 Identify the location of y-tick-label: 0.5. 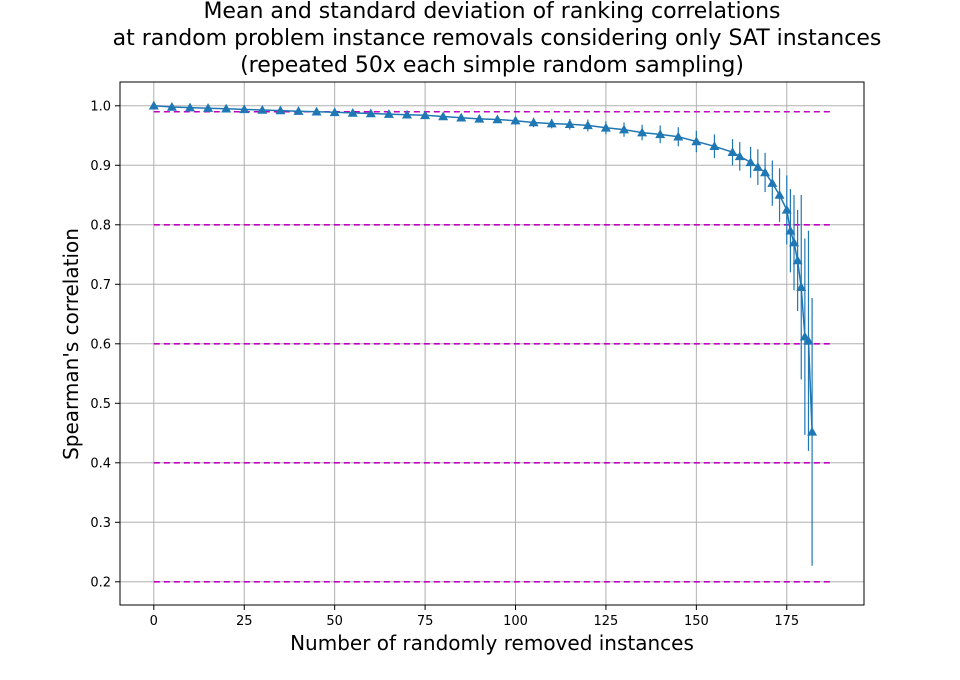
(100, 404).